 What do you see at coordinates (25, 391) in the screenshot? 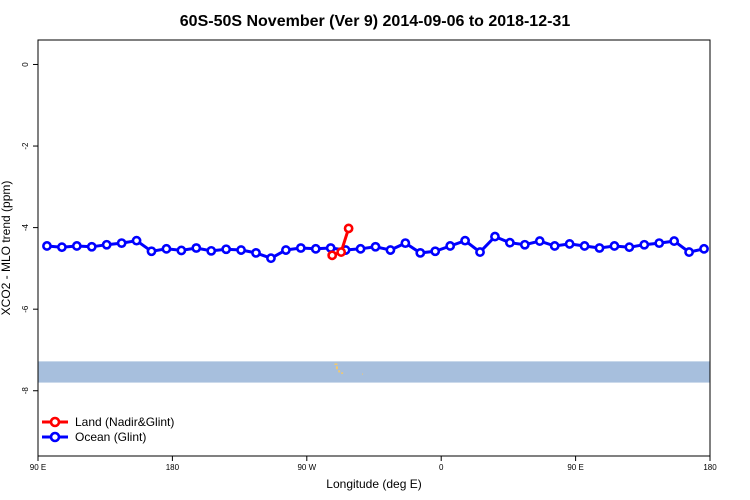
I see `y-tick-label: -8` at bounding box center [25, 391].